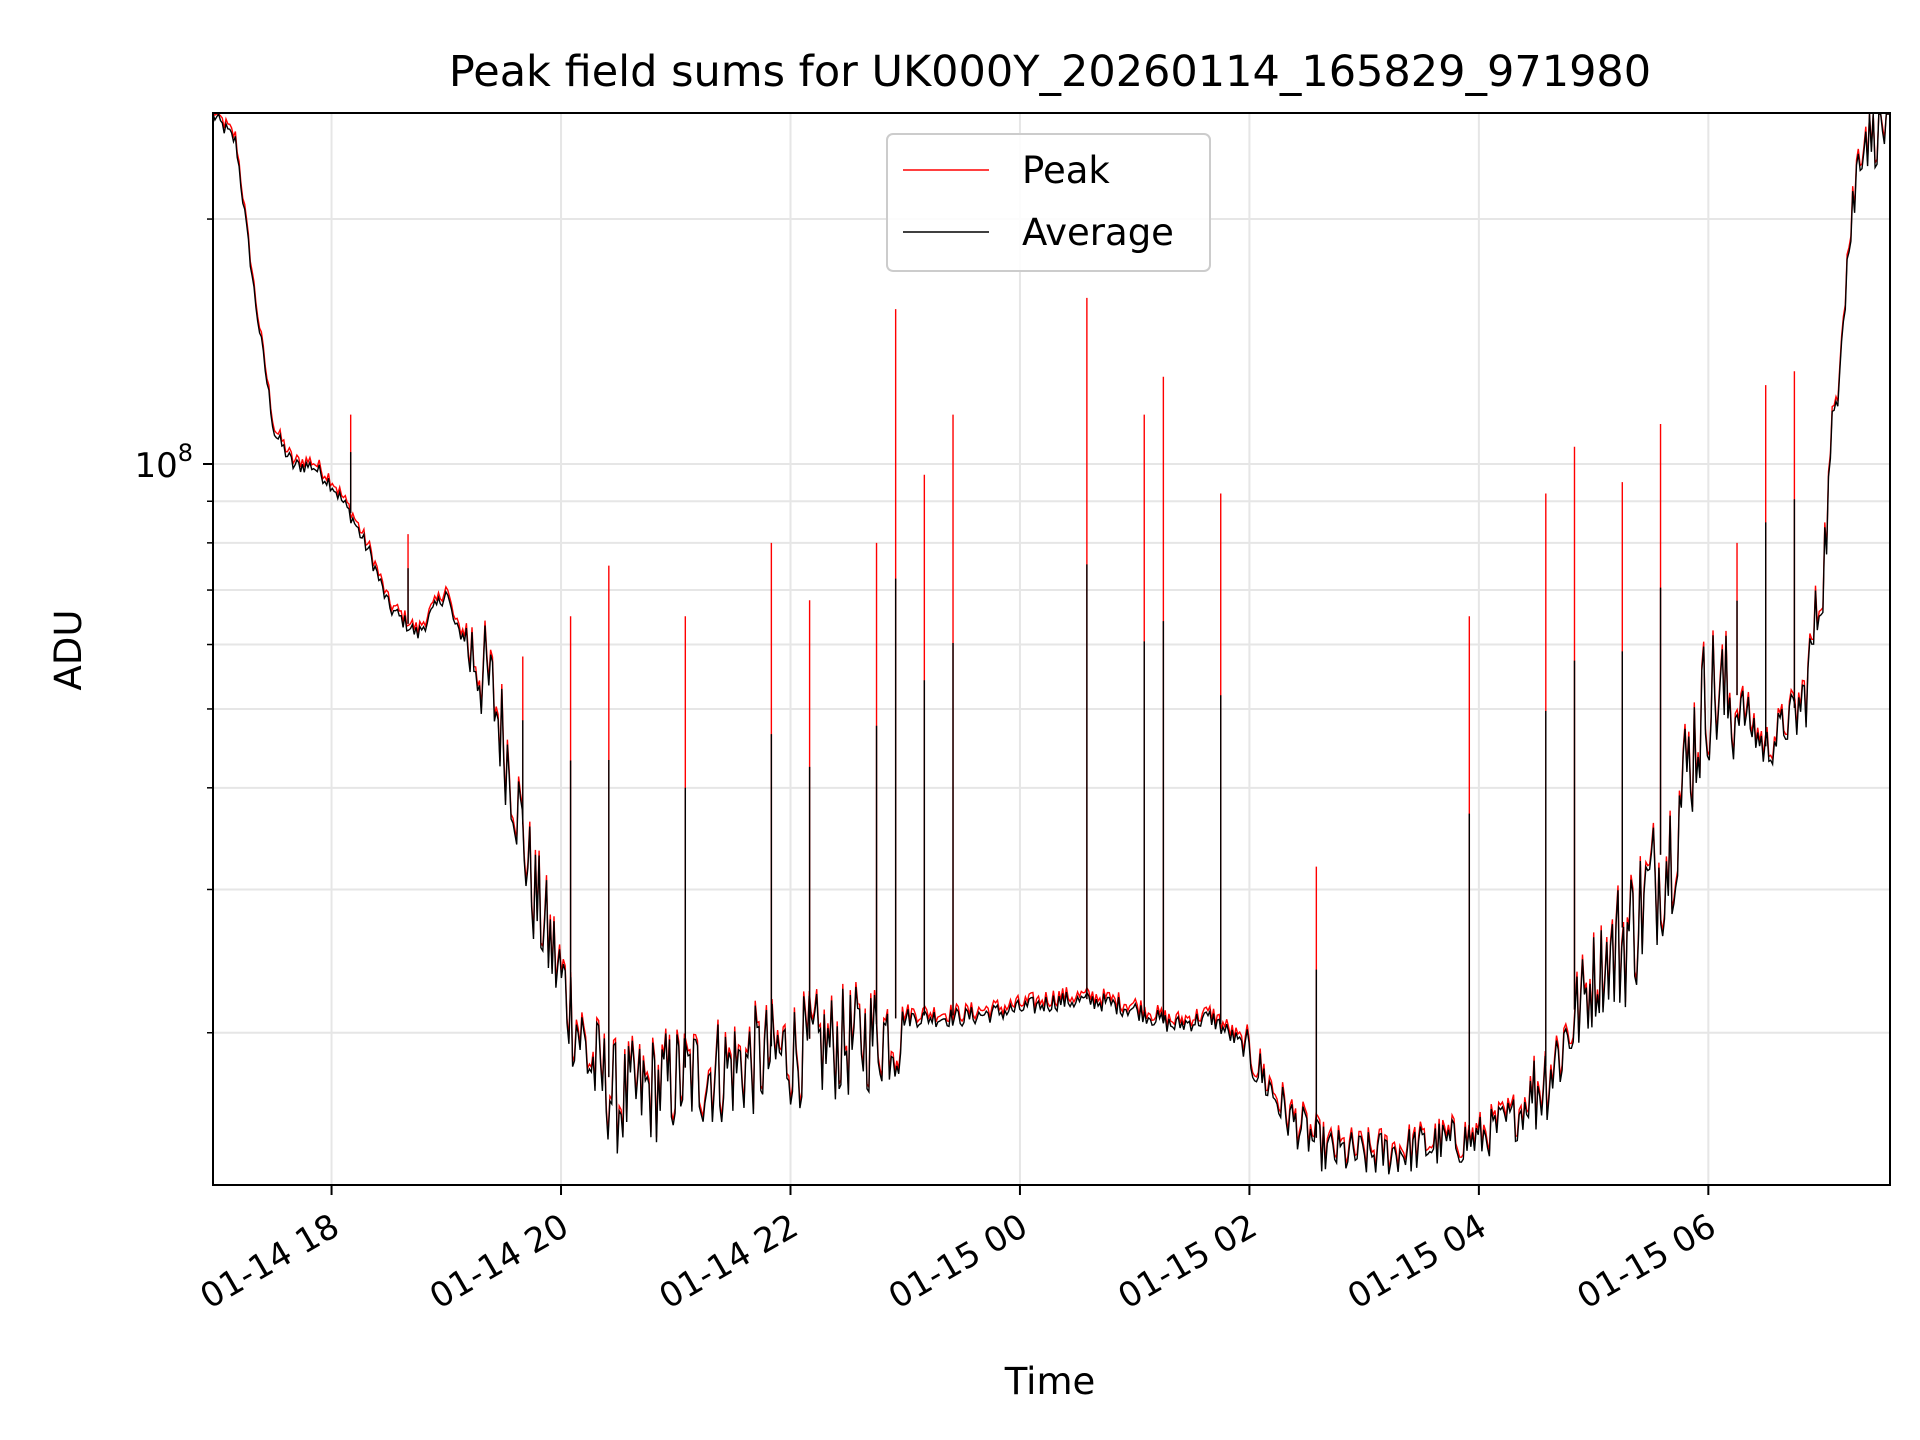  What do you see at coordinates (1066, 170) in the screenshot?
I see `legend-peak-label: Peak` at bounding box center [1066, 170].